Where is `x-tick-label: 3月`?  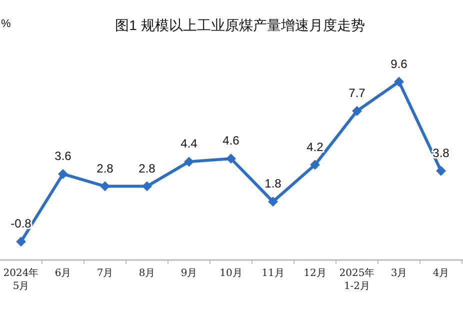 x-tick-label: 3月 is located at coordinates (399, 273).